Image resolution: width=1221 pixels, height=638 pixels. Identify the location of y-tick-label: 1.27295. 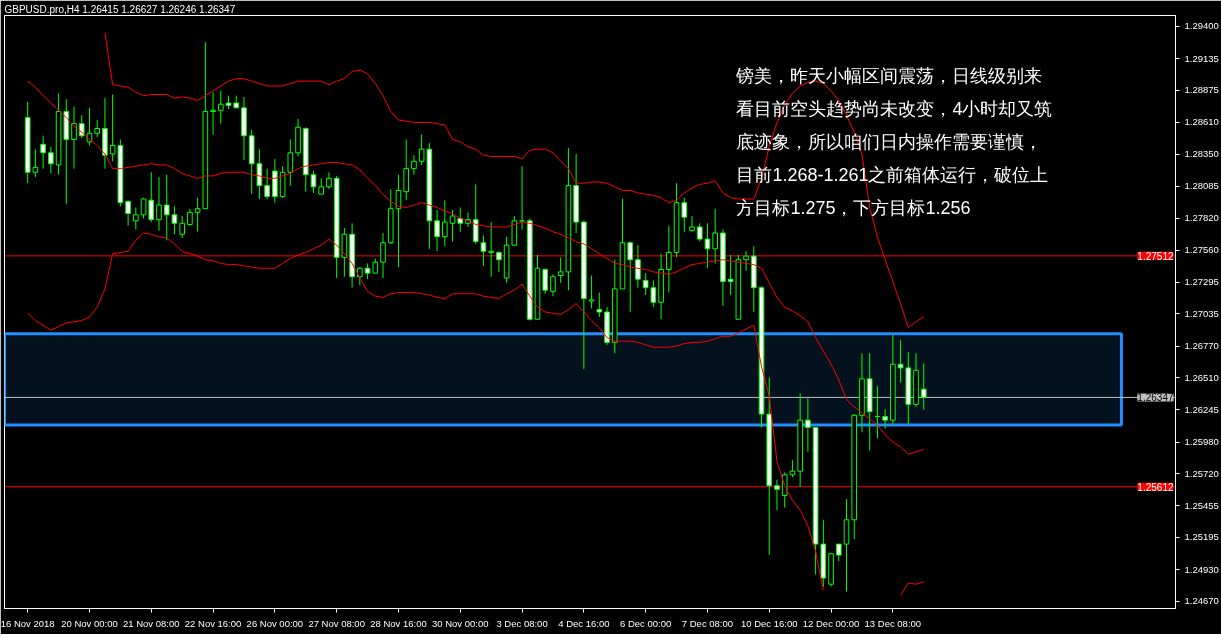
(1201, 282).